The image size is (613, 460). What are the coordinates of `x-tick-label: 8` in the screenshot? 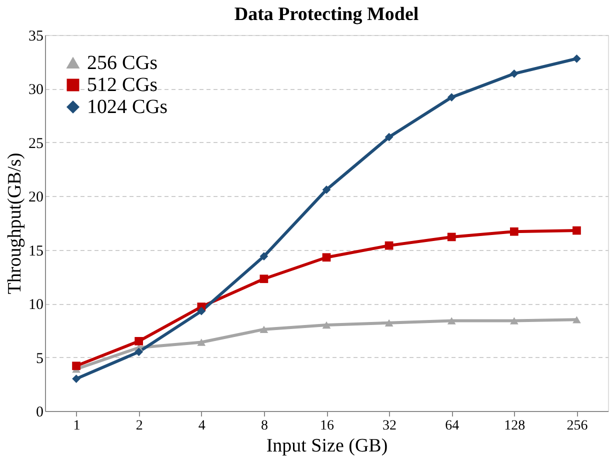 It's located at (264, 426).